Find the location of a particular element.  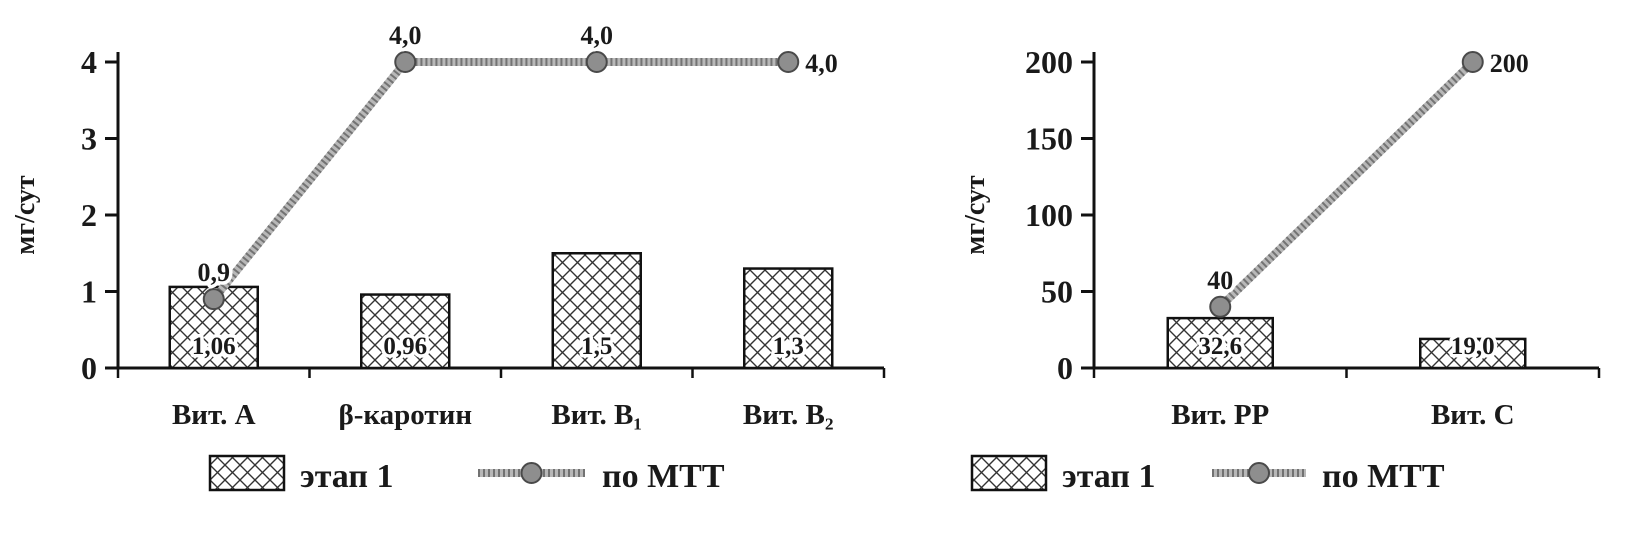

point-label: 200 is located at coordinates (1509, 63).